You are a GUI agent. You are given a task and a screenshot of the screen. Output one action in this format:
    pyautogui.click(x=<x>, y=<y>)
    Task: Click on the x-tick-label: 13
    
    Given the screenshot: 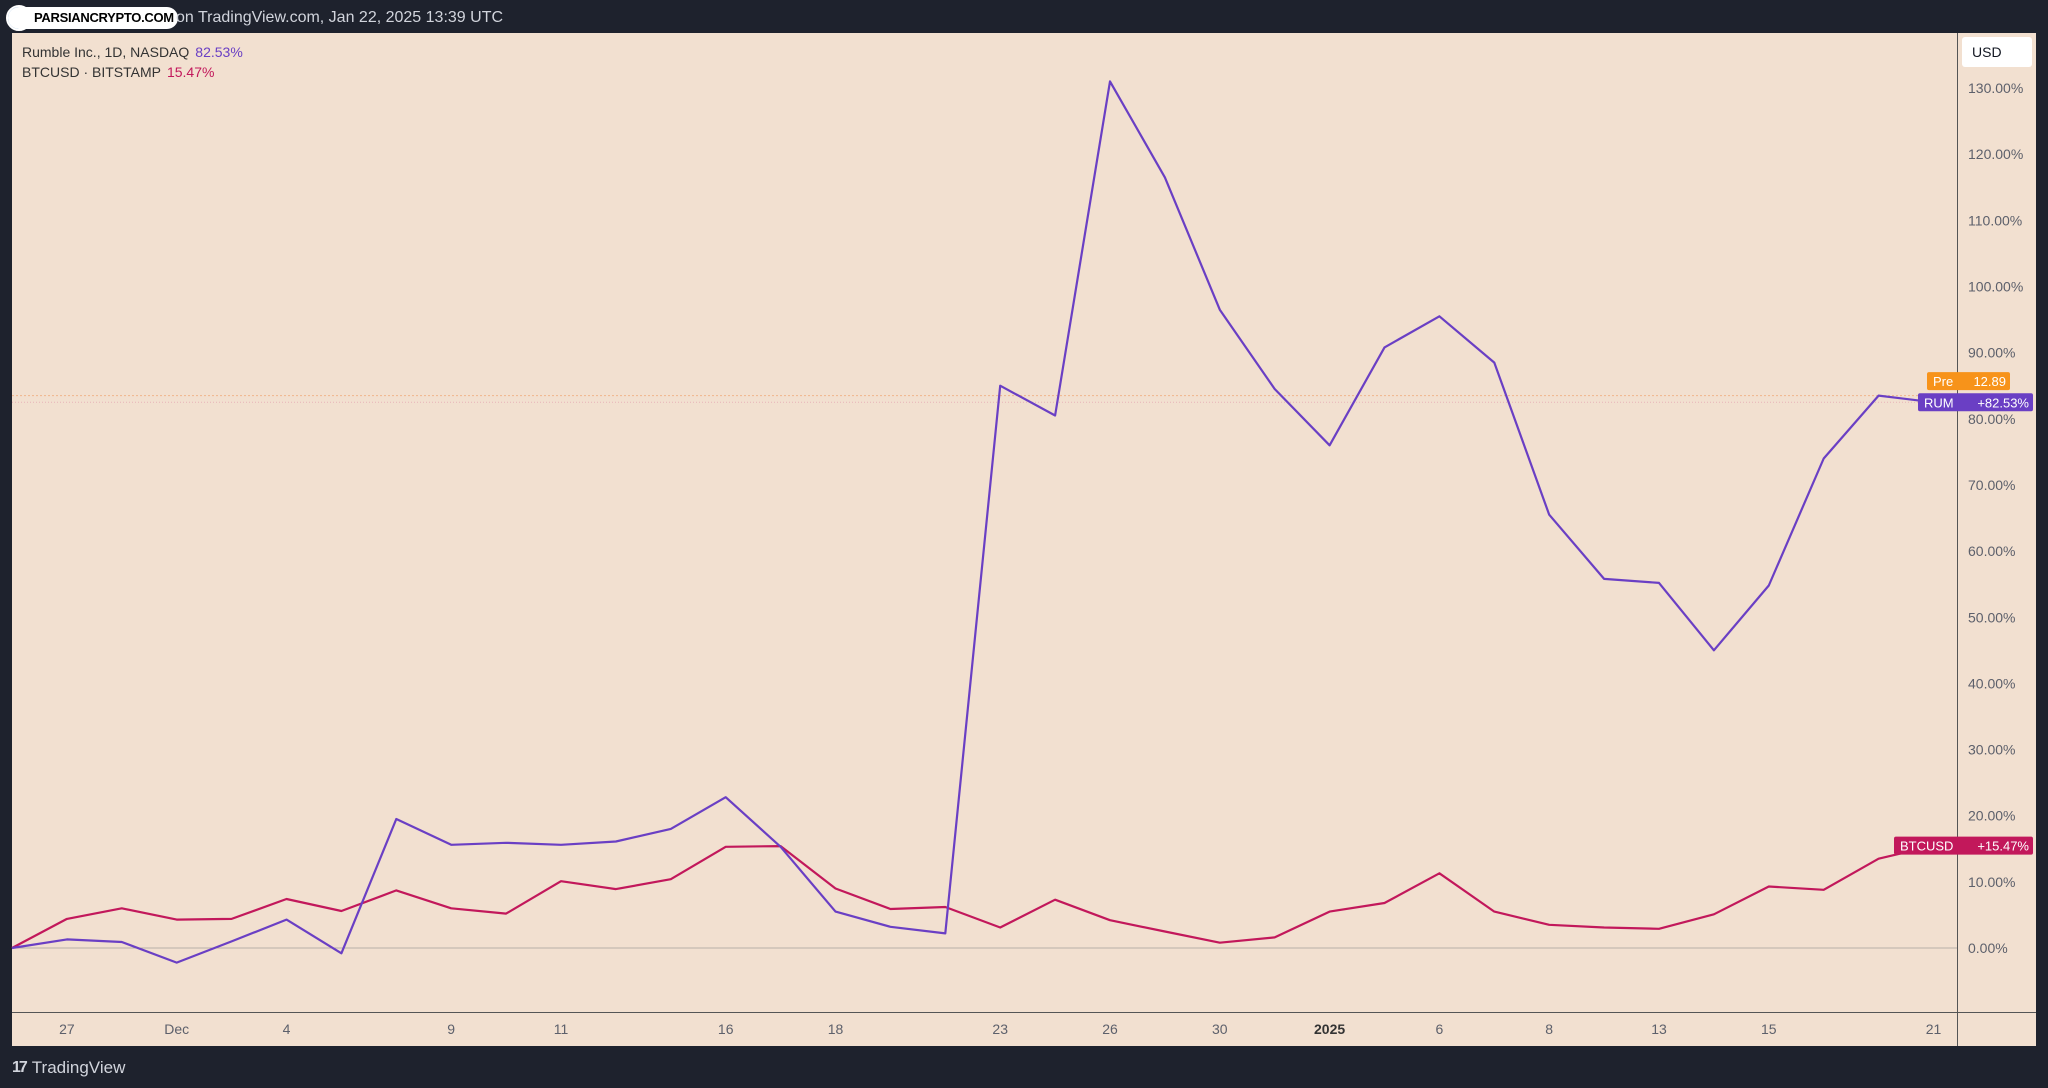 What is the action you would take?
    pyautogui.click(x=1659, y=1029)
    